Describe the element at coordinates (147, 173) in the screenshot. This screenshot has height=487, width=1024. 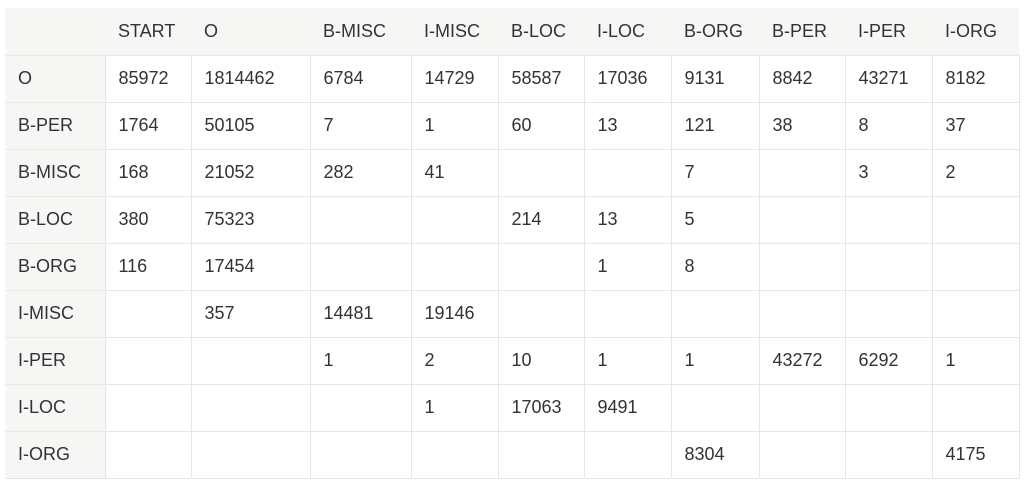
I see `table-cell: 168` at that location.